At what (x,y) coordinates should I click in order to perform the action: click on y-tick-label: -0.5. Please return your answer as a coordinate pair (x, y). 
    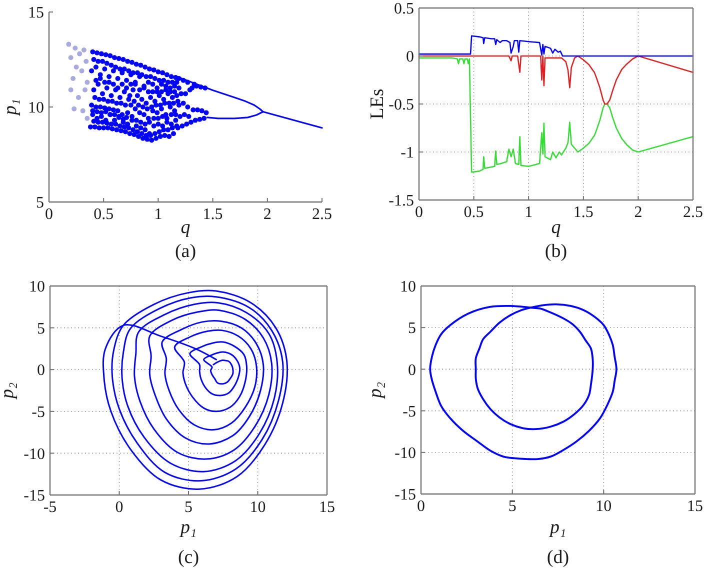
    Looking at the image, I should click on (401, 105).